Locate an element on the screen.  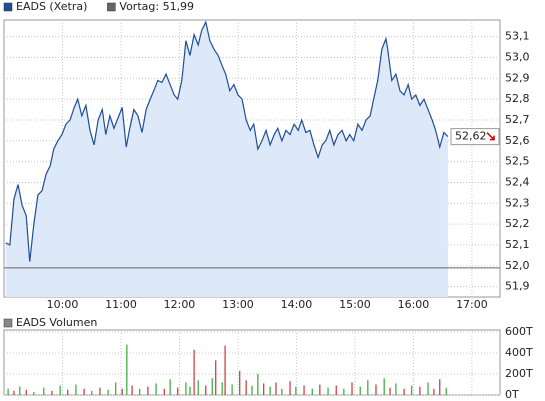
legend-label: Vortag: 51,99 is located at coordinates (156, 6).